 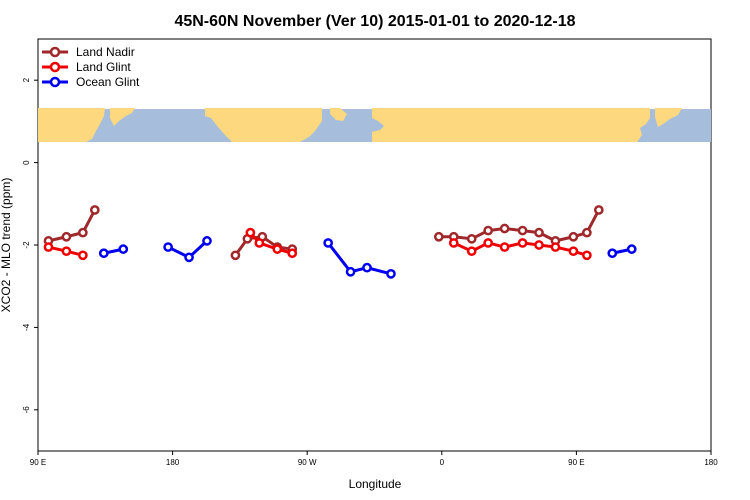 I want to click on ocean-glint-line-segment, so click(x=359, y=258).